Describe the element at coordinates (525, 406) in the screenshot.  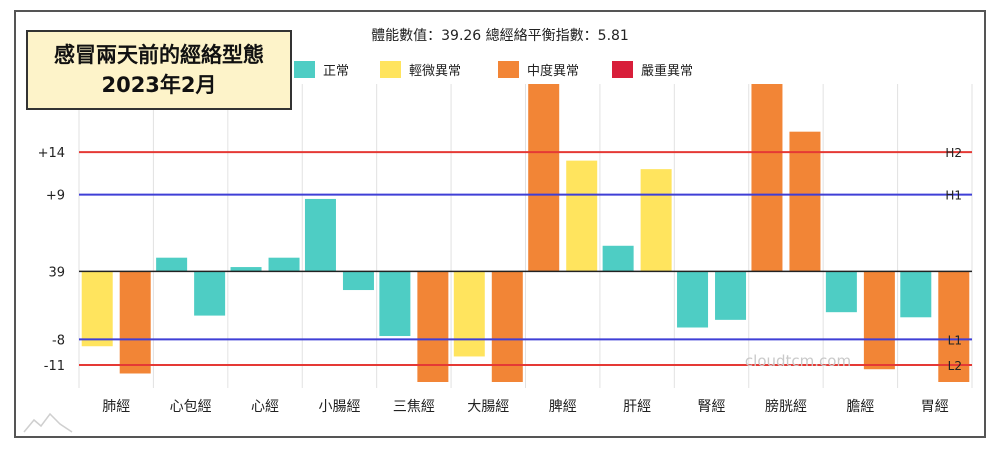
I see `x-axis-categories: 肺經 心包經 心經 小腸經 三焦經 大腸經 脾經 肝經 腎經 膀胱經 膽經 胃經` at that location.